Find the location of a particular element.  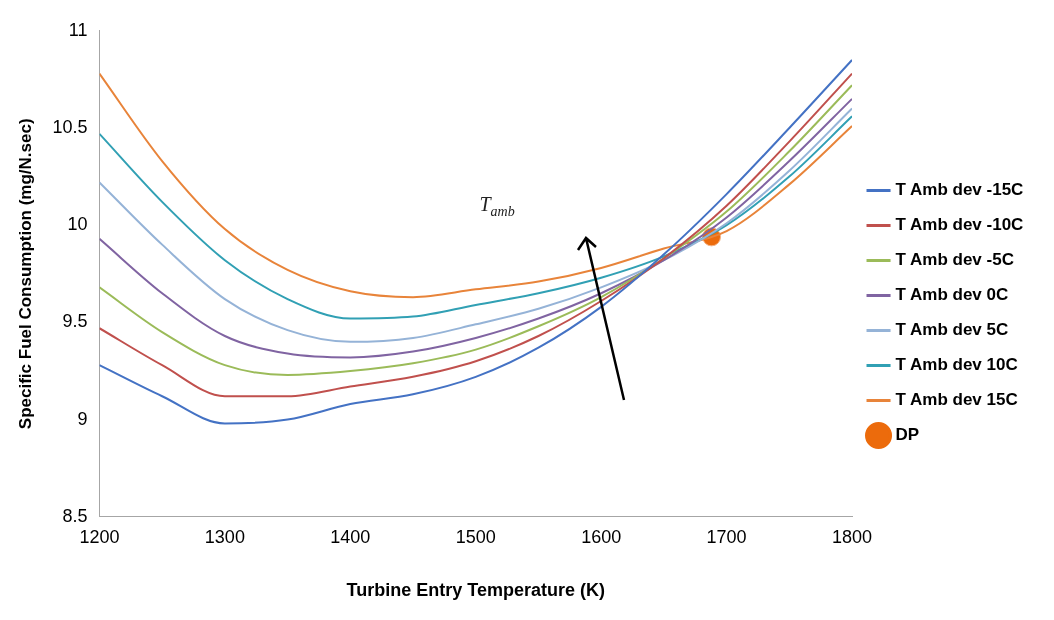

legend-label: DP is located at coordinates (907, 435).